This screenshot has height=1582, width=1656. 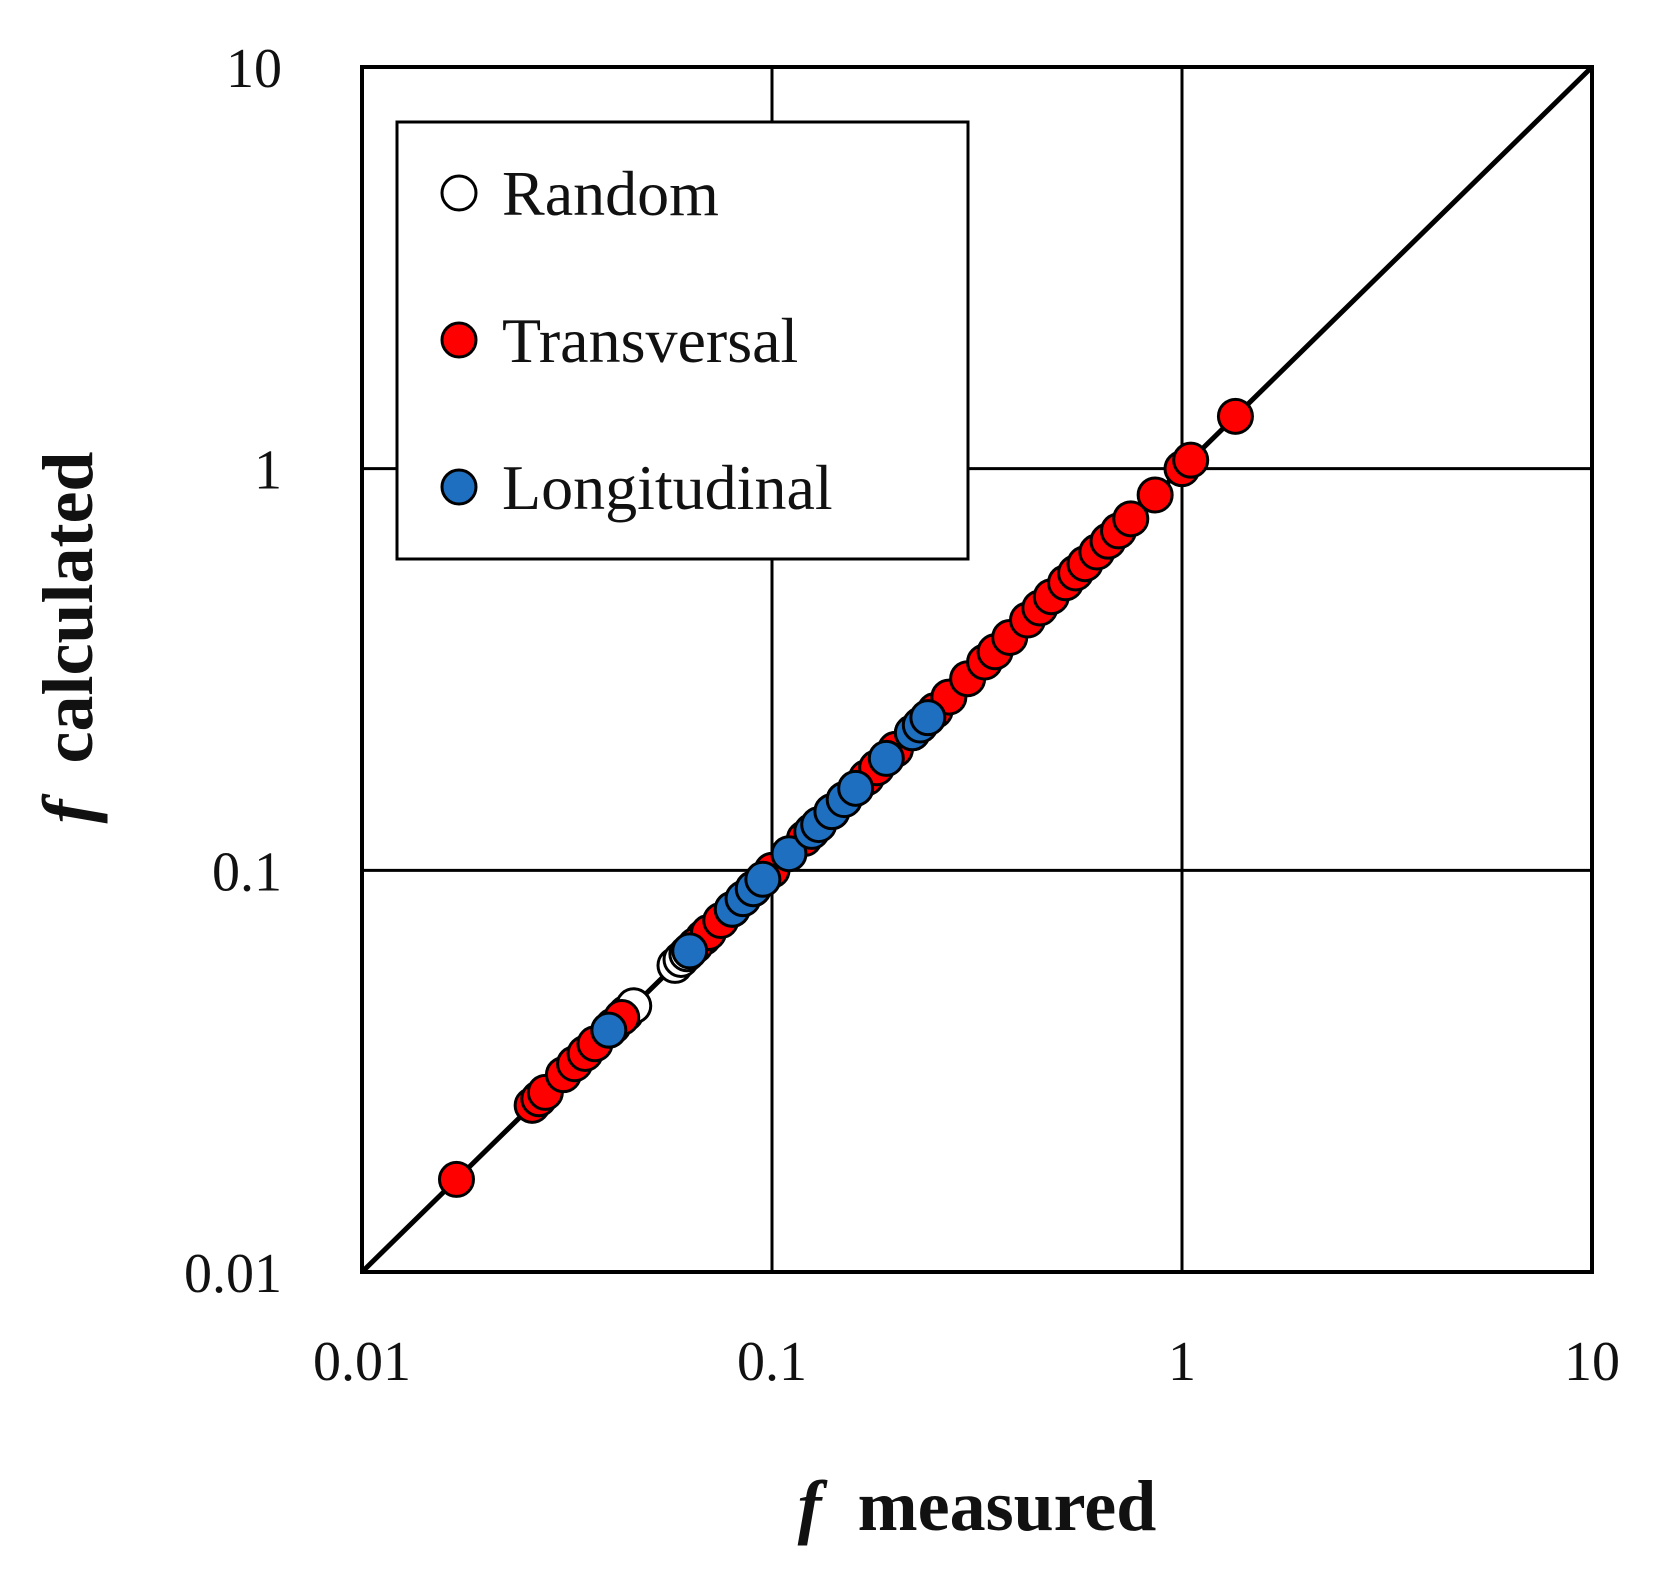 What do you see at coordinates (68, 608) in the screenshot?
I see `y-axis-title-text: calculated` at bounding box center [68, 608].